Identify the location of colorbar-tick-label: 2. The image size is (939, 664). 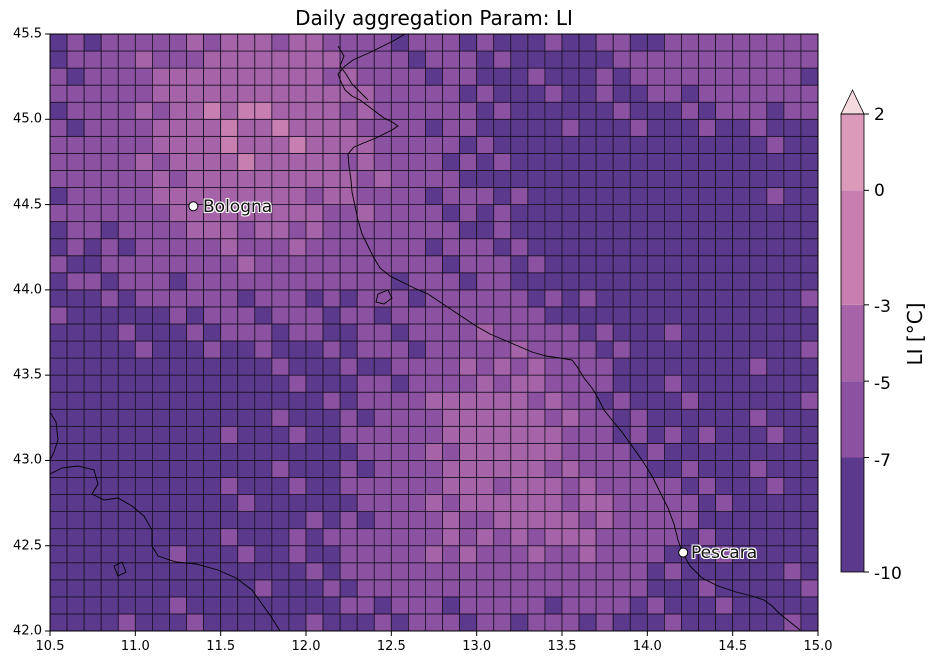
(879, 115).